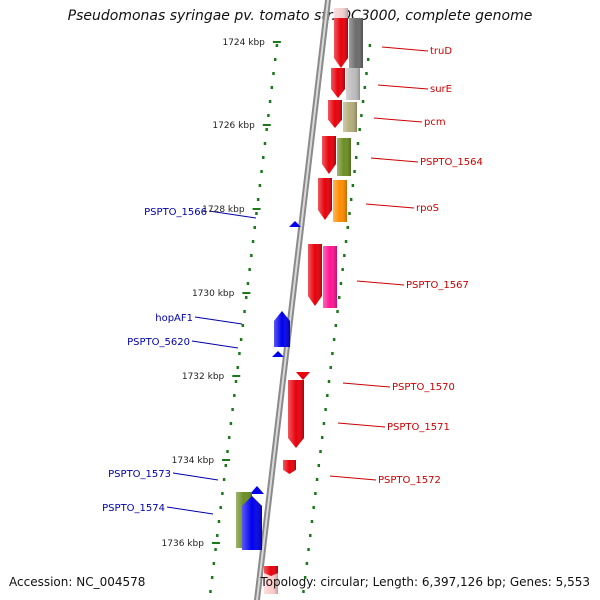 Image resolution: width=600 pixels, height=600 pixels. What do you see at coordinates (361, 425) in the screenshot?
I see `gene-pspto-1571-leader` at bounding box center [361, 425].